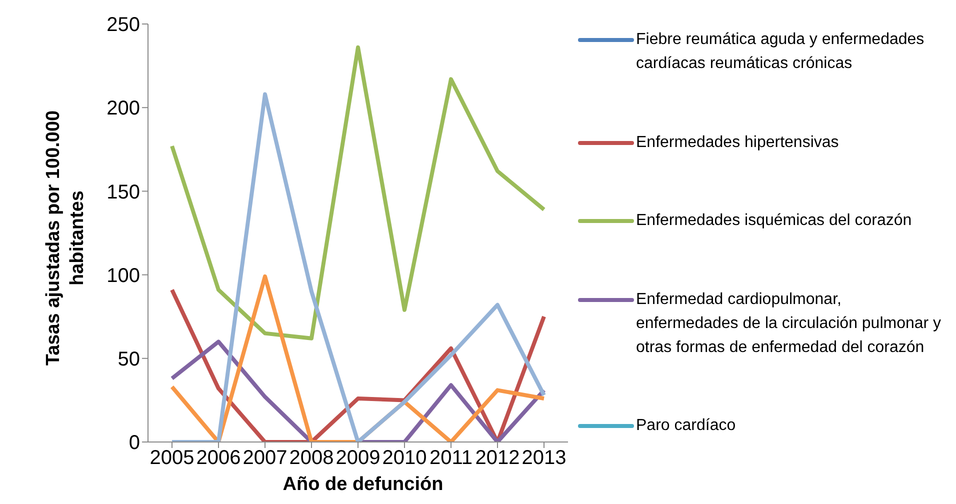  I want to click on legend-label: Enfermedad cardiopulmonar, enfermedades de la circulación pulmonar y otras formas de enfermedad del corazón, so click(789, 324).